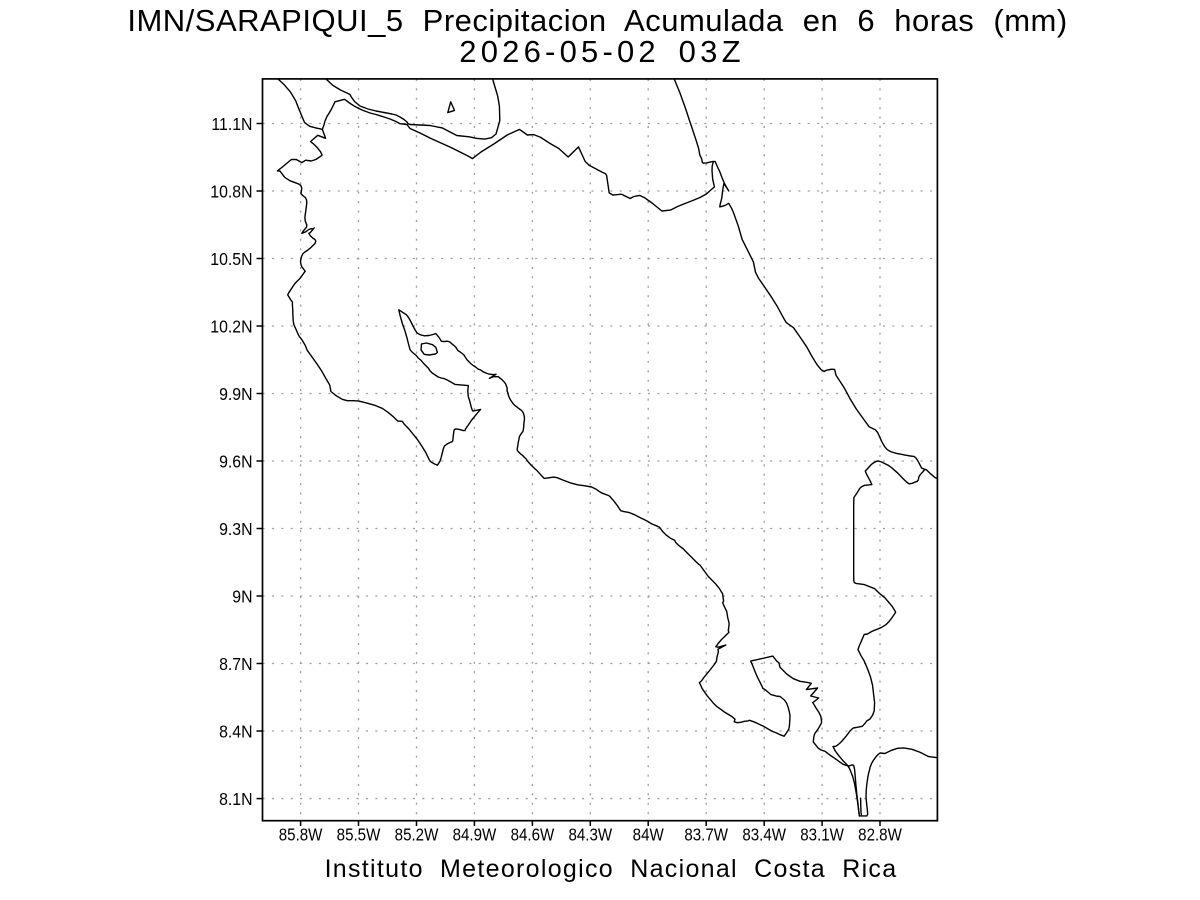 The width and height of the screenshot is (1200, 900). Describe the element at coordinates (231, 124) in the screenshot. I see `svg-text: 11.1N` at that location.